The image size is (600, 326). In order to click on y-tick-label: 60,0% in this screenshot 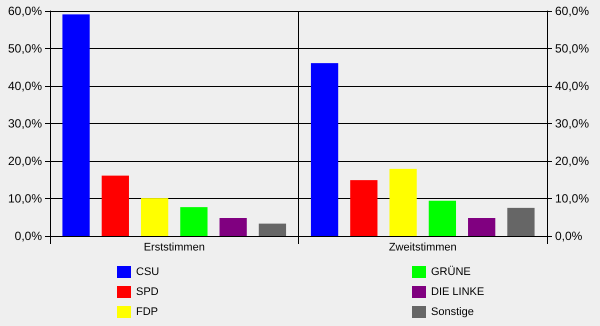, I will do `click(25, 11)`.